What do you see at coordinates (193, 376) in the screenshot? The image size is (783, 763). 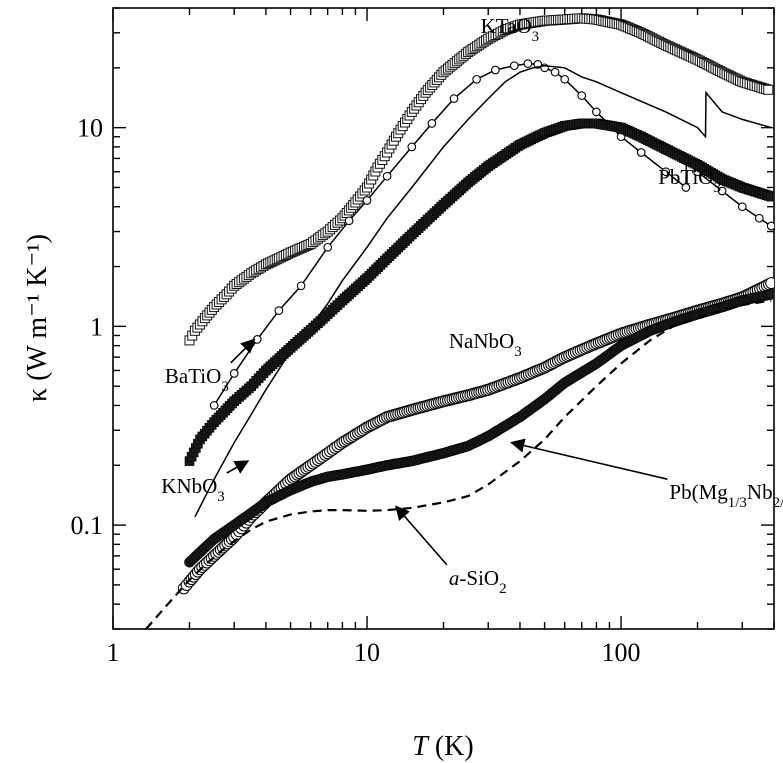 I see `annotation-label-part: BaTiO` at bounding box center [193, 376].